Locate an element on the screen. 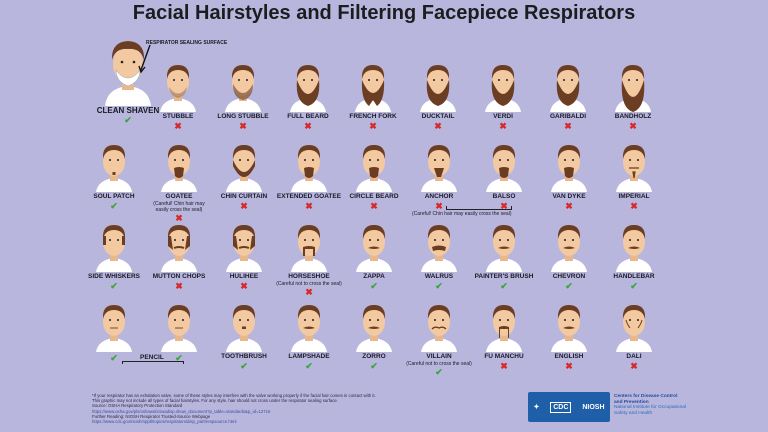 Image resolution: width=768 pixels, height=432 pixels. cdc-niosh-logo: ✦ CDC NIOSH is located at coordinates (569, 407).